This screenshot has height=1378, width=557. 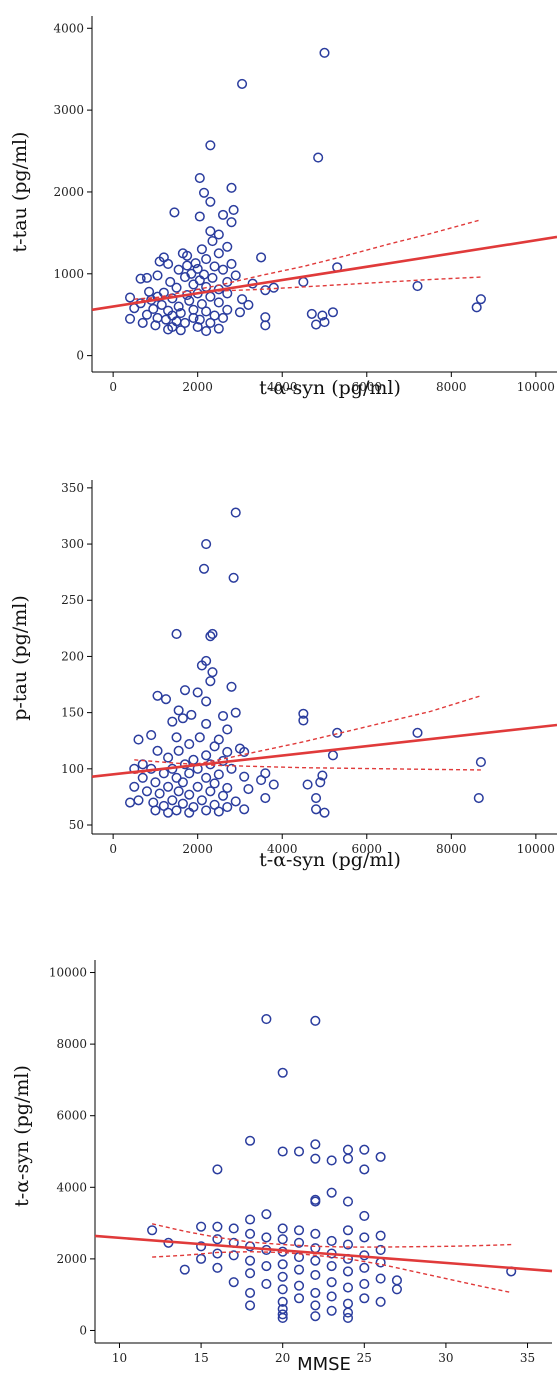 I want to click on x-tick-label: 6000, so click(x=366, y=849).